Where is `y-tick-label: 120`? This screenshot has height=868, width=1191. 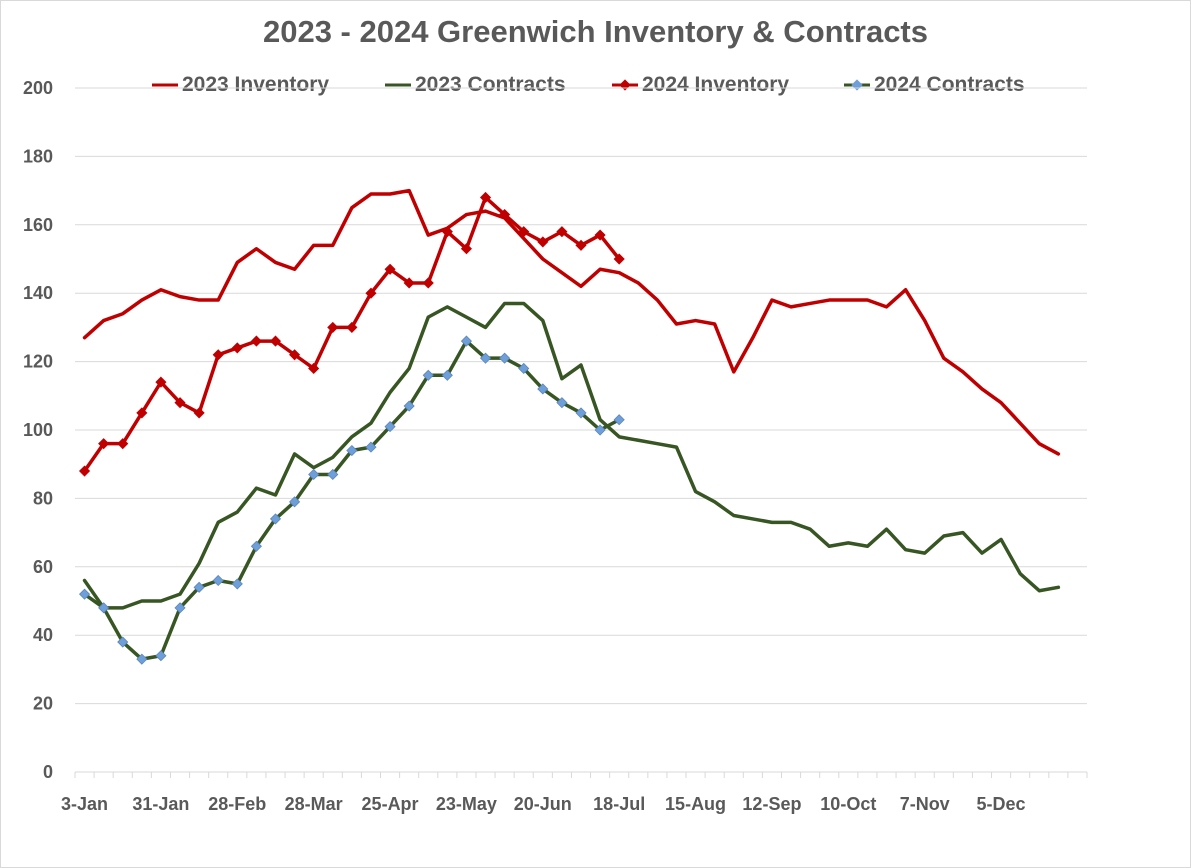
y-tick-label: 120 is located at coordinates (38, 362).